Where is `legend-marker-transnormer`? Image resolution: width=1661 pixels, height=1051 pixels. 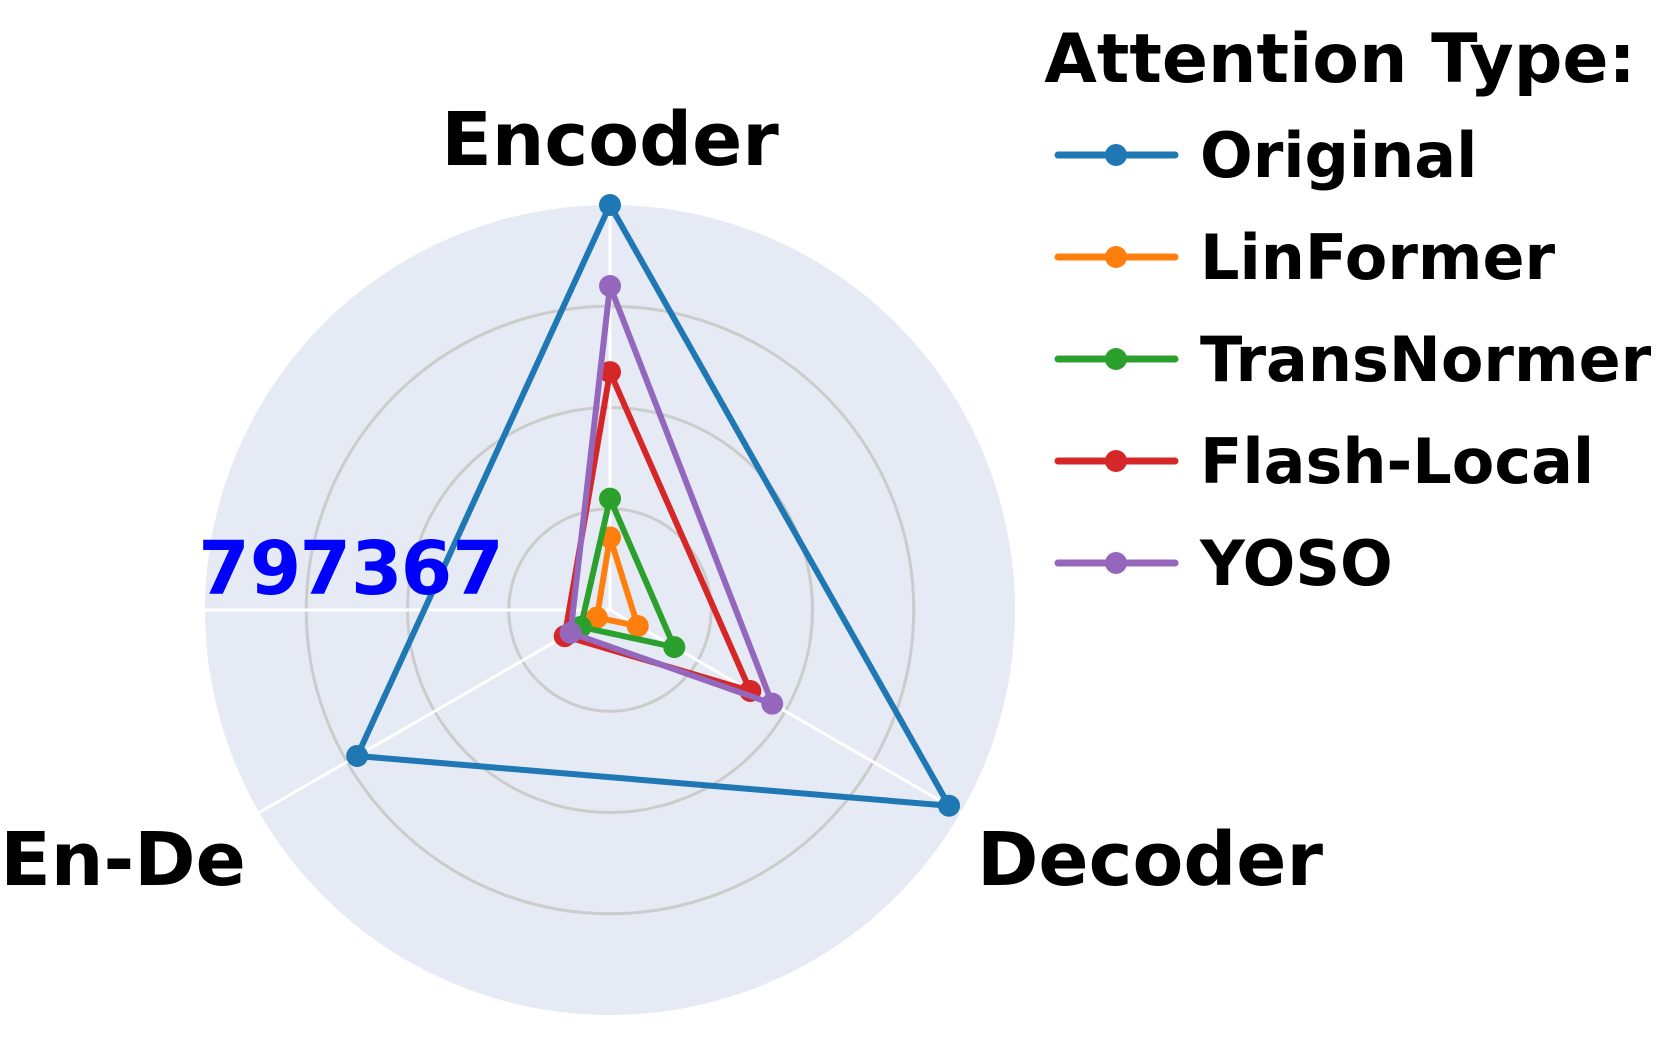 legend-marker-transnormer is located at coordinates (1116, 359).